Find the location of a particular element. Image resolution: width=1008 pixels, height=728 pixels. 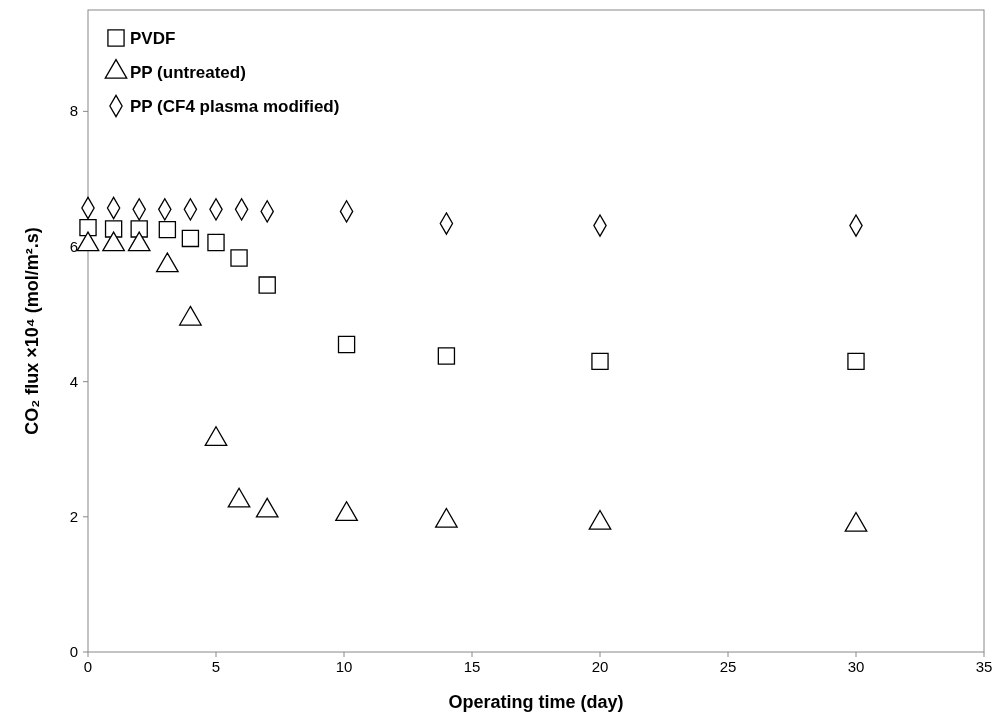

x-axis-title: Operating time (day) is located at coordinates (536, 702).